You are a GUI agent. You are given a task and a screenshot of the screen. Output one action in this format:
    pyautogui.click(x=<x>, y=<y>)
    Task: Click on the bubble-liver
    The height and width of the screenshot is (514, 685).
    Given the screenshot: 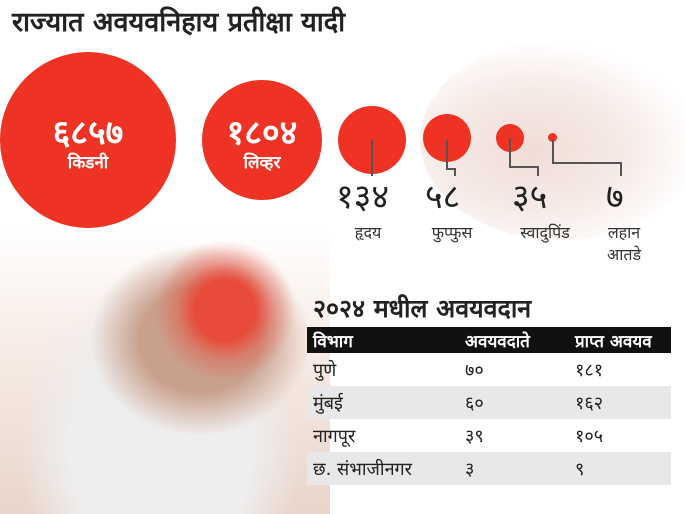 What is the action you would take?
    pyautogui.click(x=262, y=140)
    